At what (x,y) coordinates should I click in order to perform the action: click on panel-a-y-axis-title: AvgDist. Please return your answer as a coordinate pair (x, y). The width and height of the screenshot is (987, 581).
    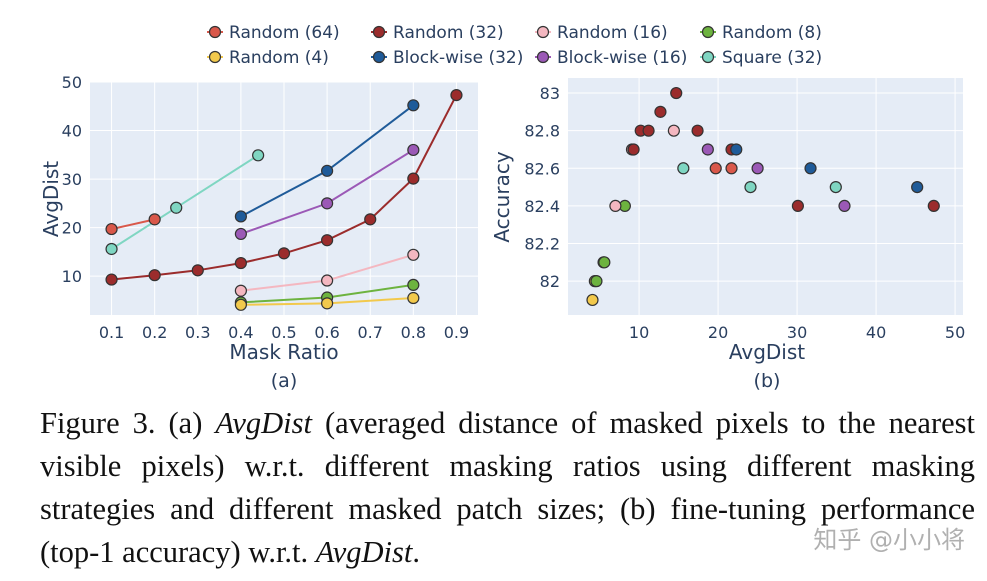
    Looking at the image, I should click on (51, 199).